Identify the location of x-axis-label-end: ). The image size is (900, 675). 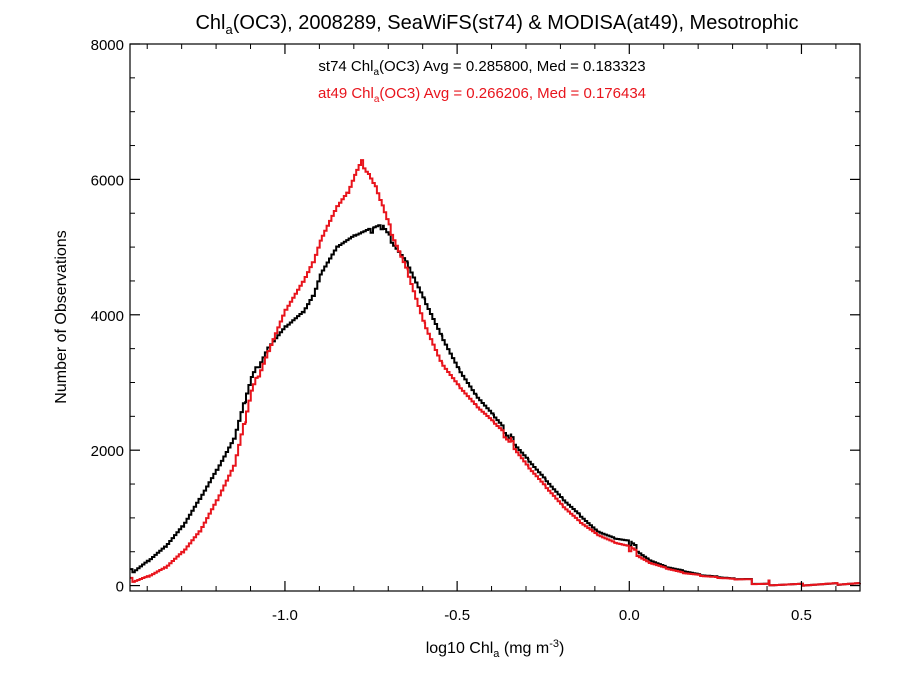
(561, 648).